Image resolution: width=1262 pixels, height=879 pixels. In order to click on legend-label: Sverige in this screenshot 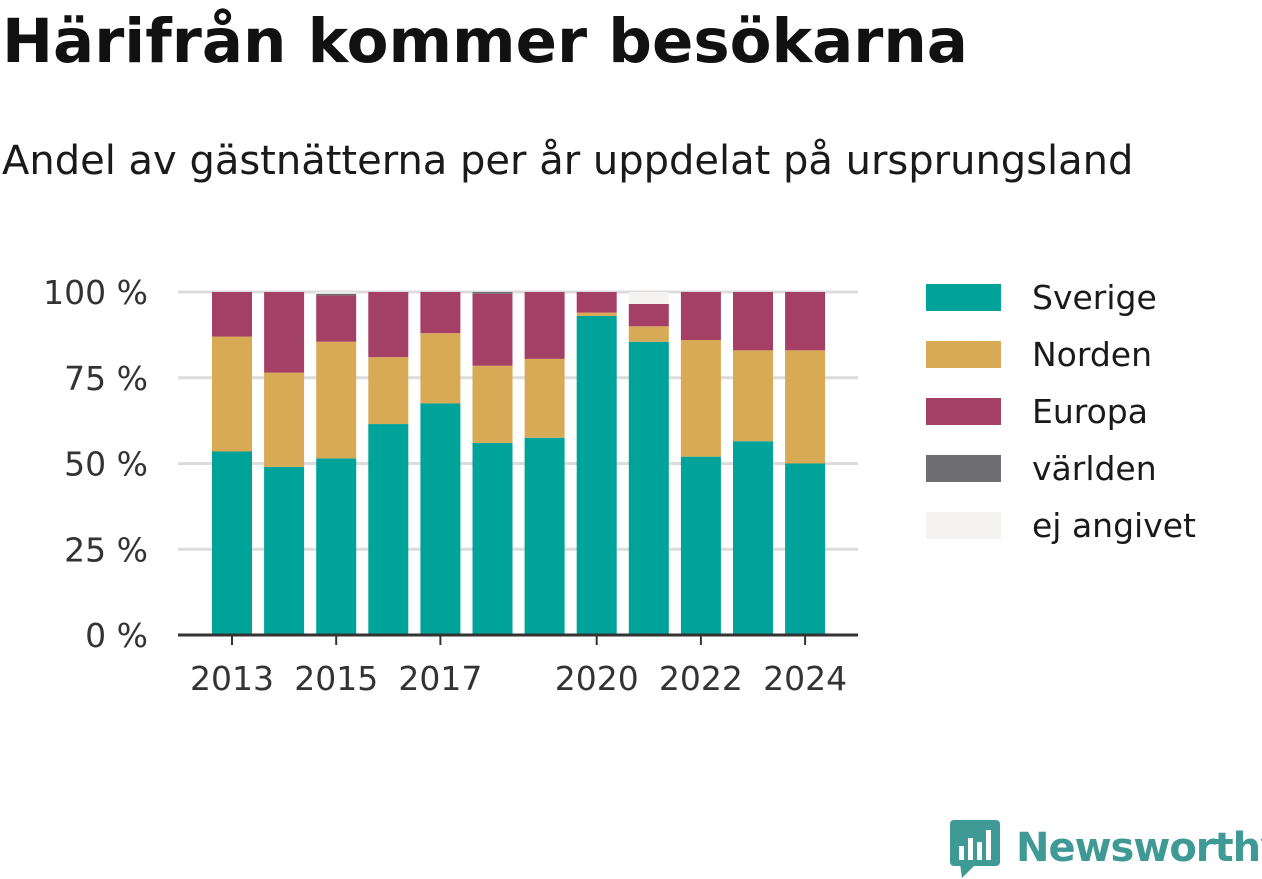, I will do `click(1094, 297)`.